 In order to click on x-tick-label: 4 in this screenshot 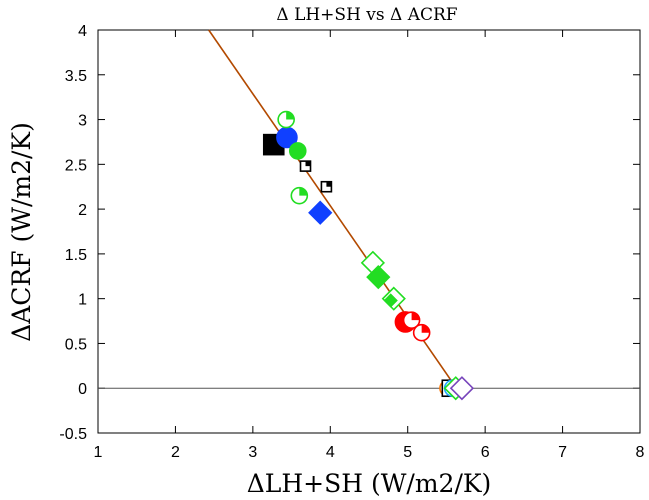, I will do `click(330, 452)`.